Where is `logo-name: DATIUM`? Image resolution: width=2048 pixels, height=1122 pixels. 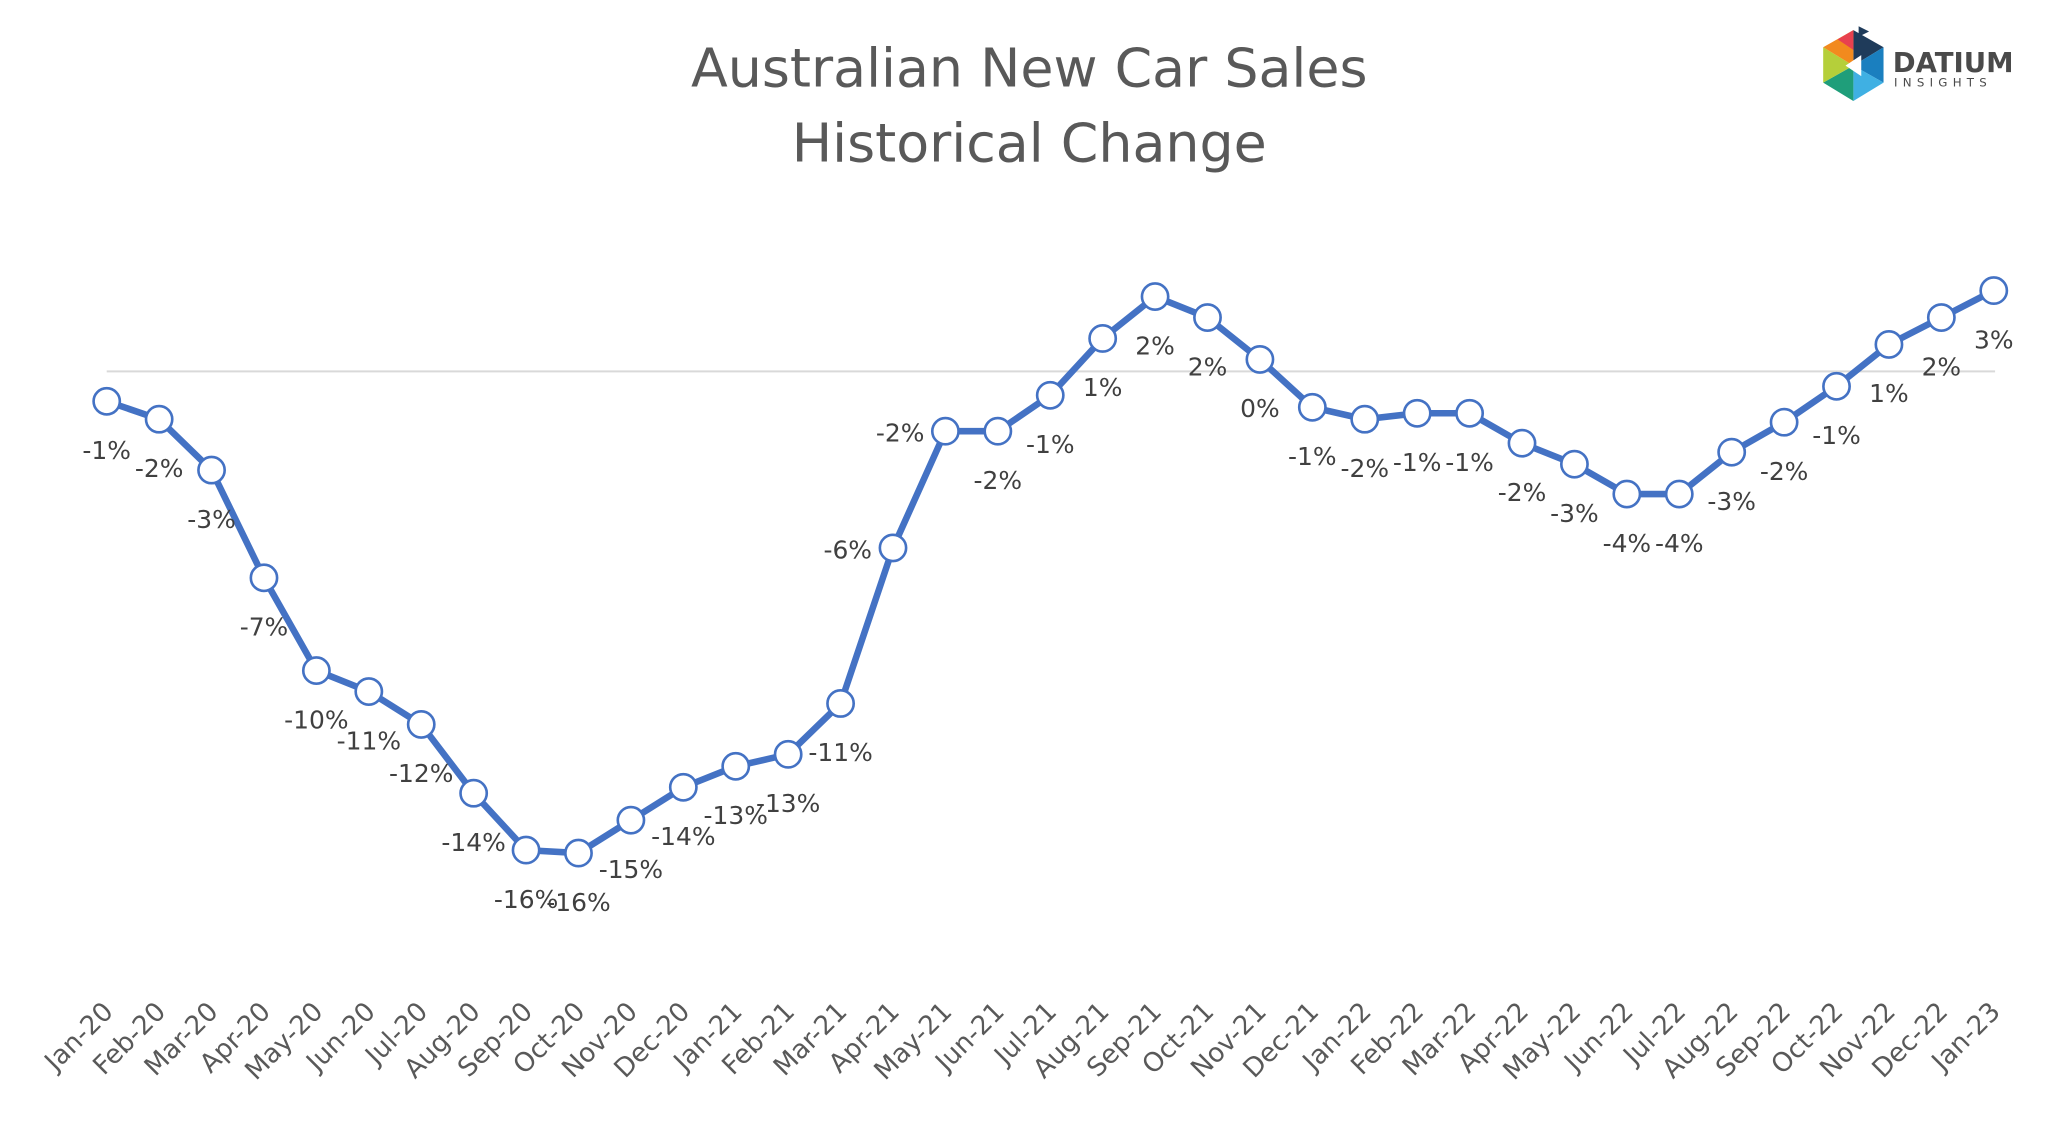 logo-name: DATIUM is located at coordinates (1953, 63).